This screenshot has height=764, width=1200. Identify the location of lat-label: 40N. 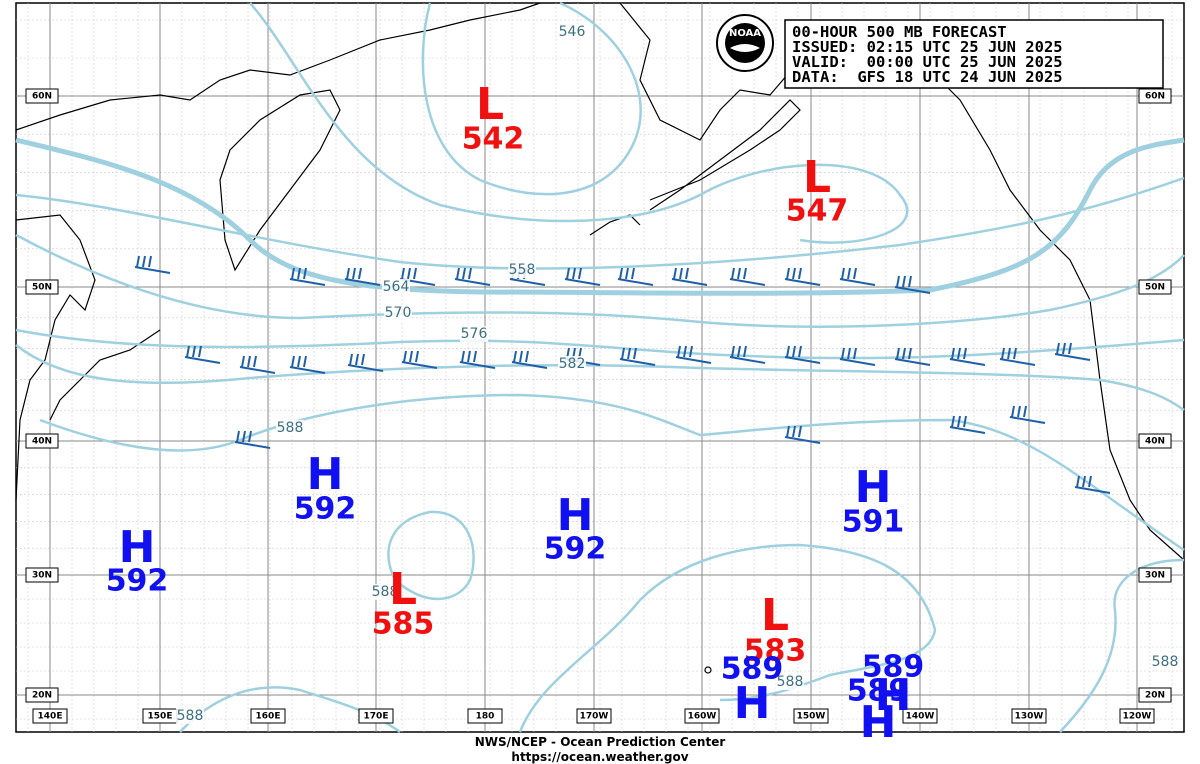
(1155, 442).